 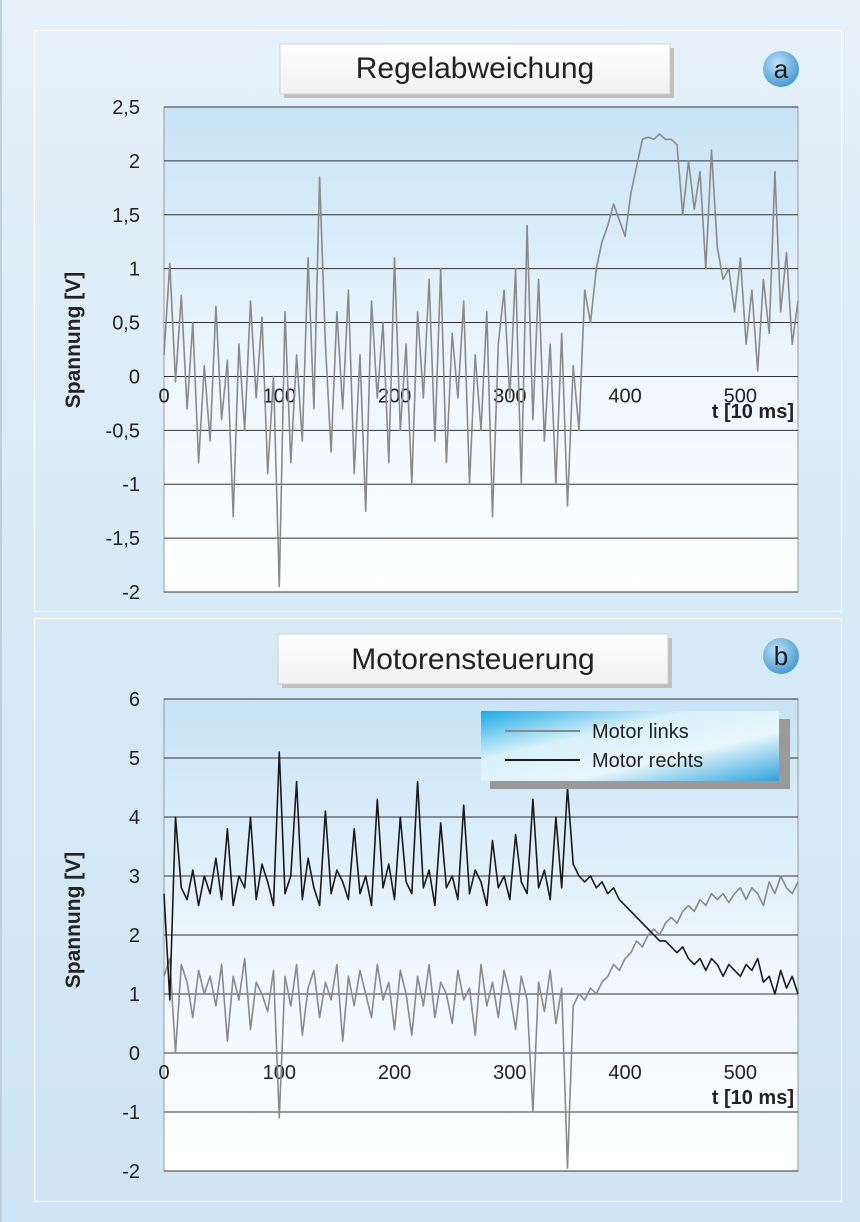 I want to click on y-tick-label: 1,5, so click(x=126, y=216).